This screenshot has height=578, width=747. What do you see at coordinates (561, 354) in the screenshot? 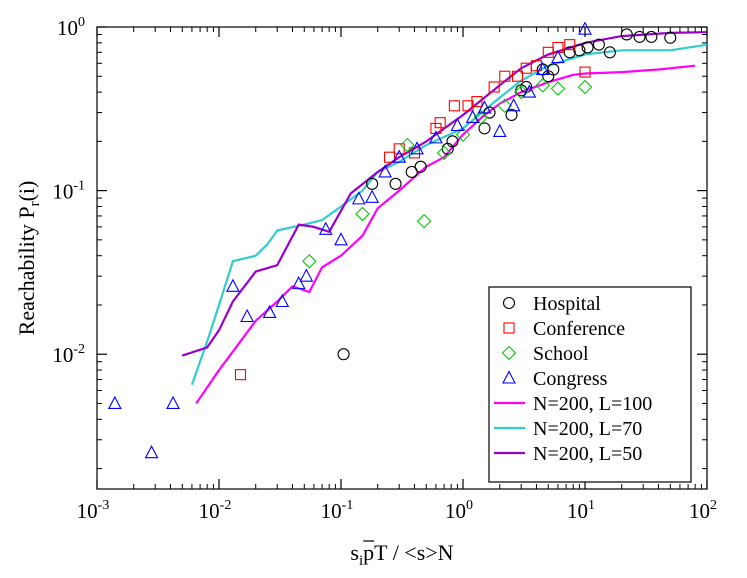
I see `legend-label: School` at bounding box center [561, 354].